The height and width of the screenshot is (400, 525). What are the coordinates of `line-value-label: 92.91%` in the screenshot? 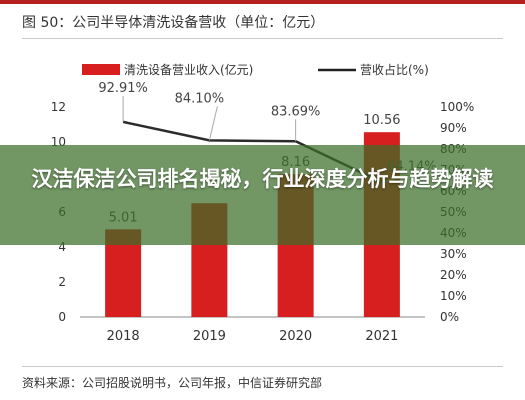 It's located at (123, 88).